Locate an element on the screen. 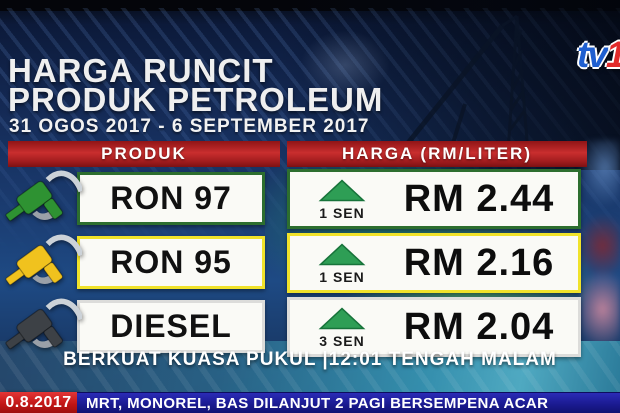 The height and width of the screenshot is (413, 620). price-value: RM 2.04 is located at coordinates (479, 326).